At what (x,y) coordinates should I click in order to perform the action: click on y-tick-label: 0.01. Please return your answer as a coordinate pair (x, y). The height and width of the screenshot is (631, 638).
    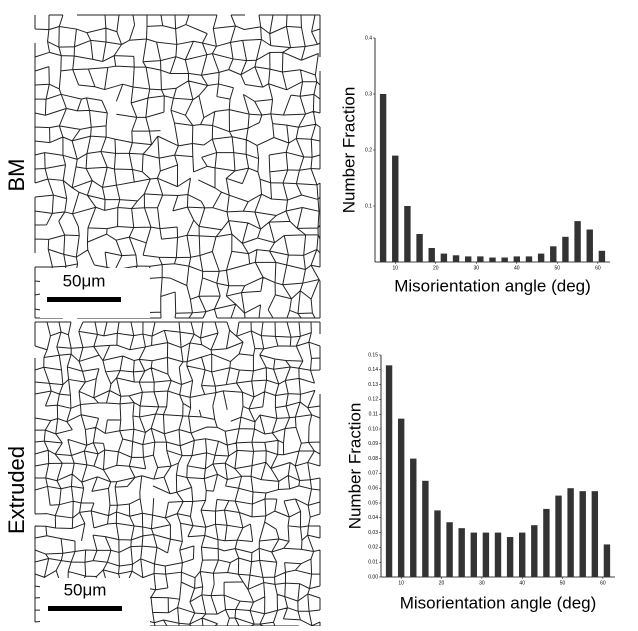
    Looking at the image, I should click on (373, 563).